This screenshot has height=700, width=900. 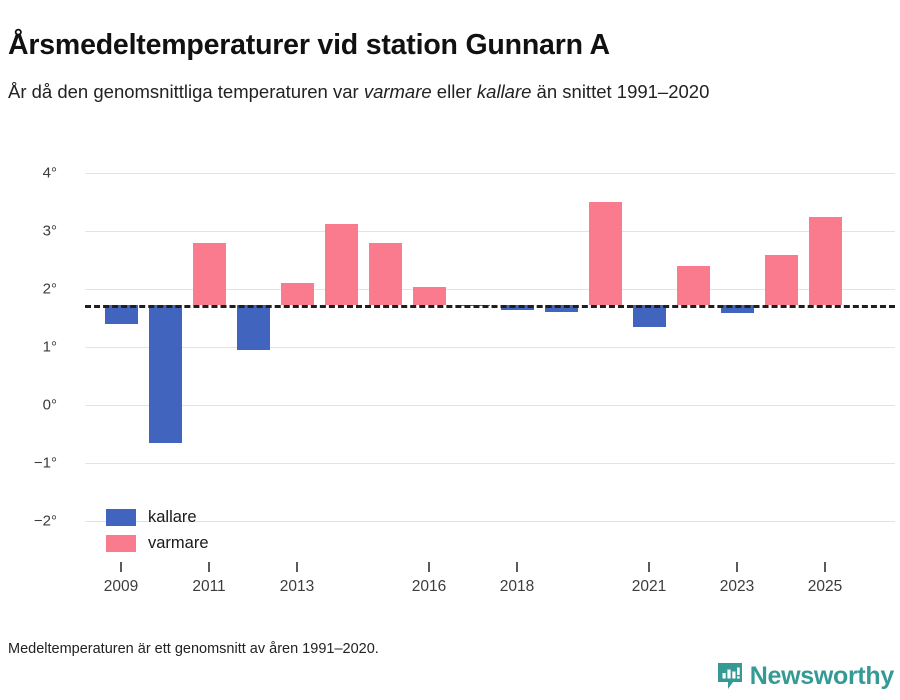 What do you see at coordinates (825, 586) in the screenshot?
I see `x-axis-tick-label: 2025` at bounding box center [825, 586].